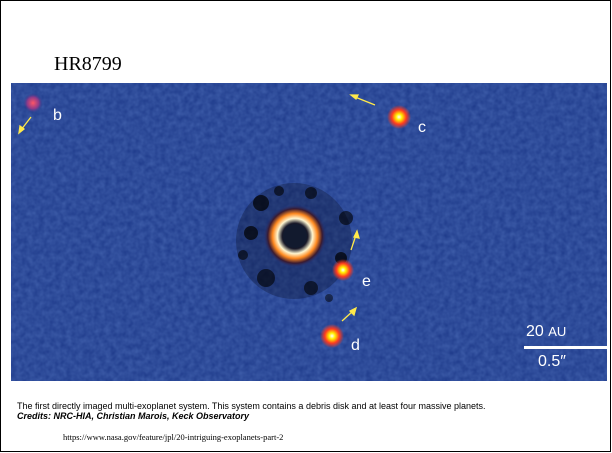  I want to click on scale-arcsec-label: 0.5″, so click(552, 361).